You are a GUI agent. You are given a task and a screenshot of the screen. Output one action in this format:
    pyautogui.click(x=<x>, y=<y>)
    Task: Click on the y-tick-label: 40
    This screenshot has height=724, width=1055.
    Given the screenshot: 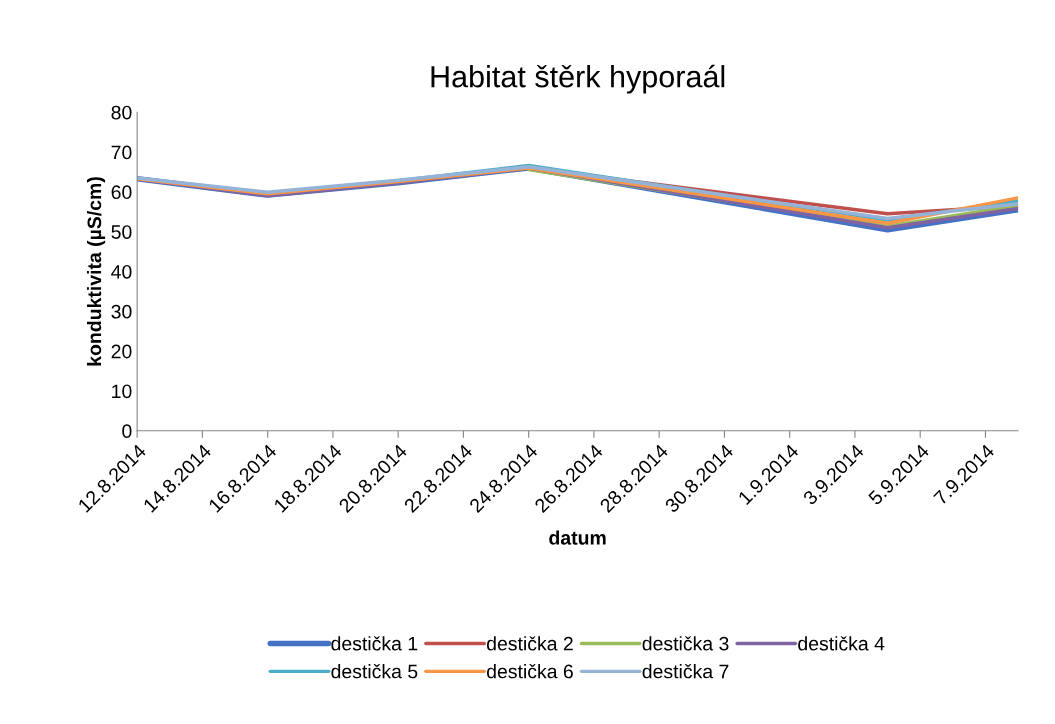 What is the action you would take?
    pyautogui.click(x=121, y=271)
    